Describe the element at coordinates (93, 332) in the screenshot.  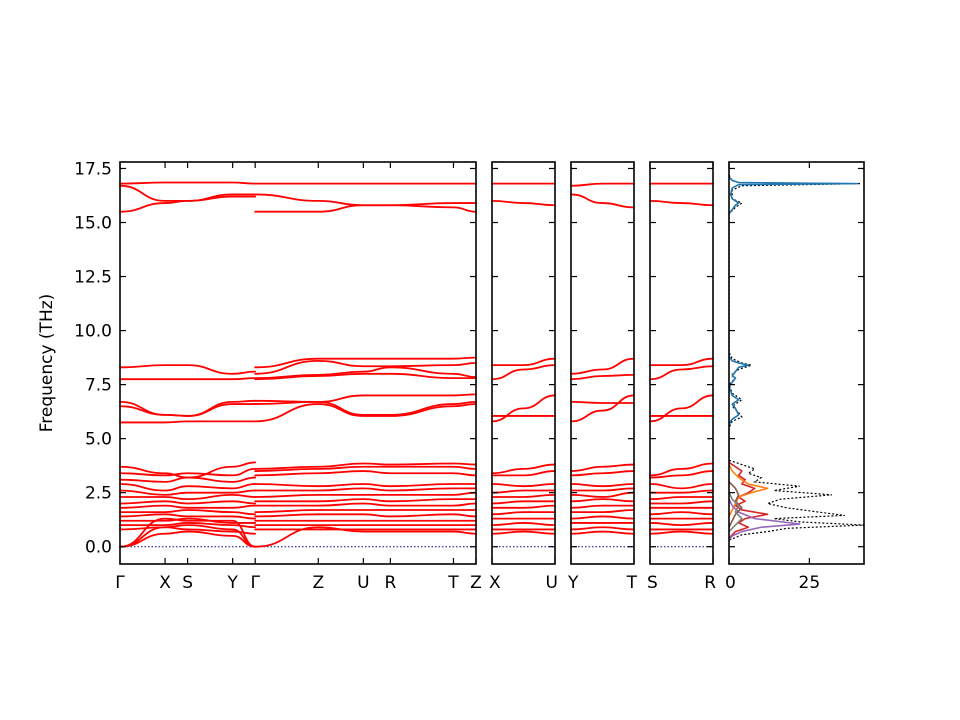
I see `y-tick-label: 10.0` at that location.